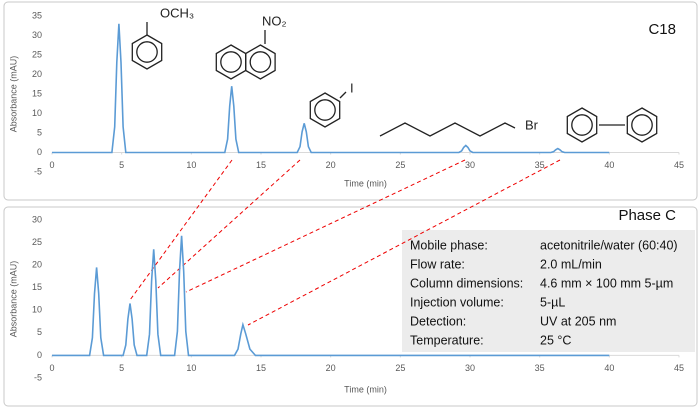  What do you see at coordinates (555, 340) in the screenshot?
I see `condition-value: 25 °C` at bounding box center [555, 340].